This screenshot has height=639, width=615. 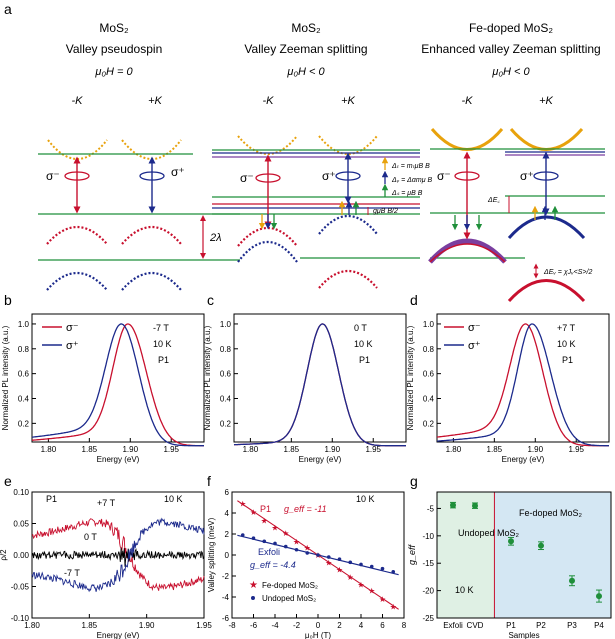 What do you see at coordinates (599, 596) in the screenshot?
I see `g-point-p4` at bounding box center [599, 596].